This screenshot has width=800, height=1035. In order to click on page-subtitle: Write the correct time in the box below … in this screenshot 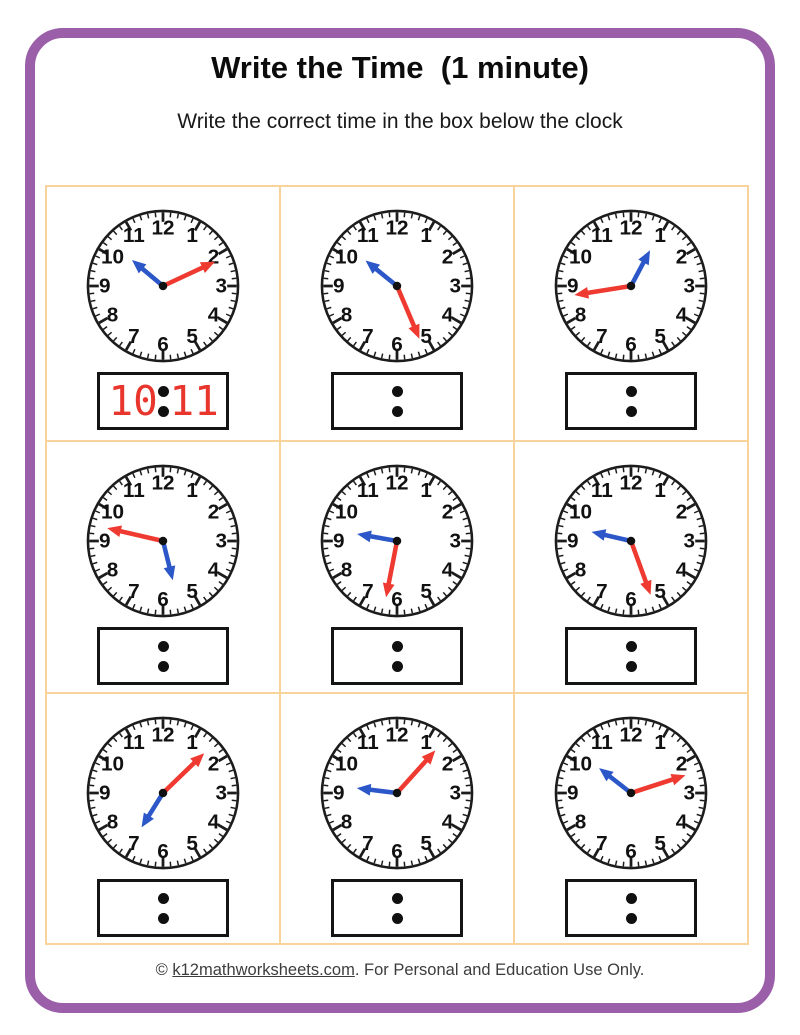, I will do `click(400, 121)`.